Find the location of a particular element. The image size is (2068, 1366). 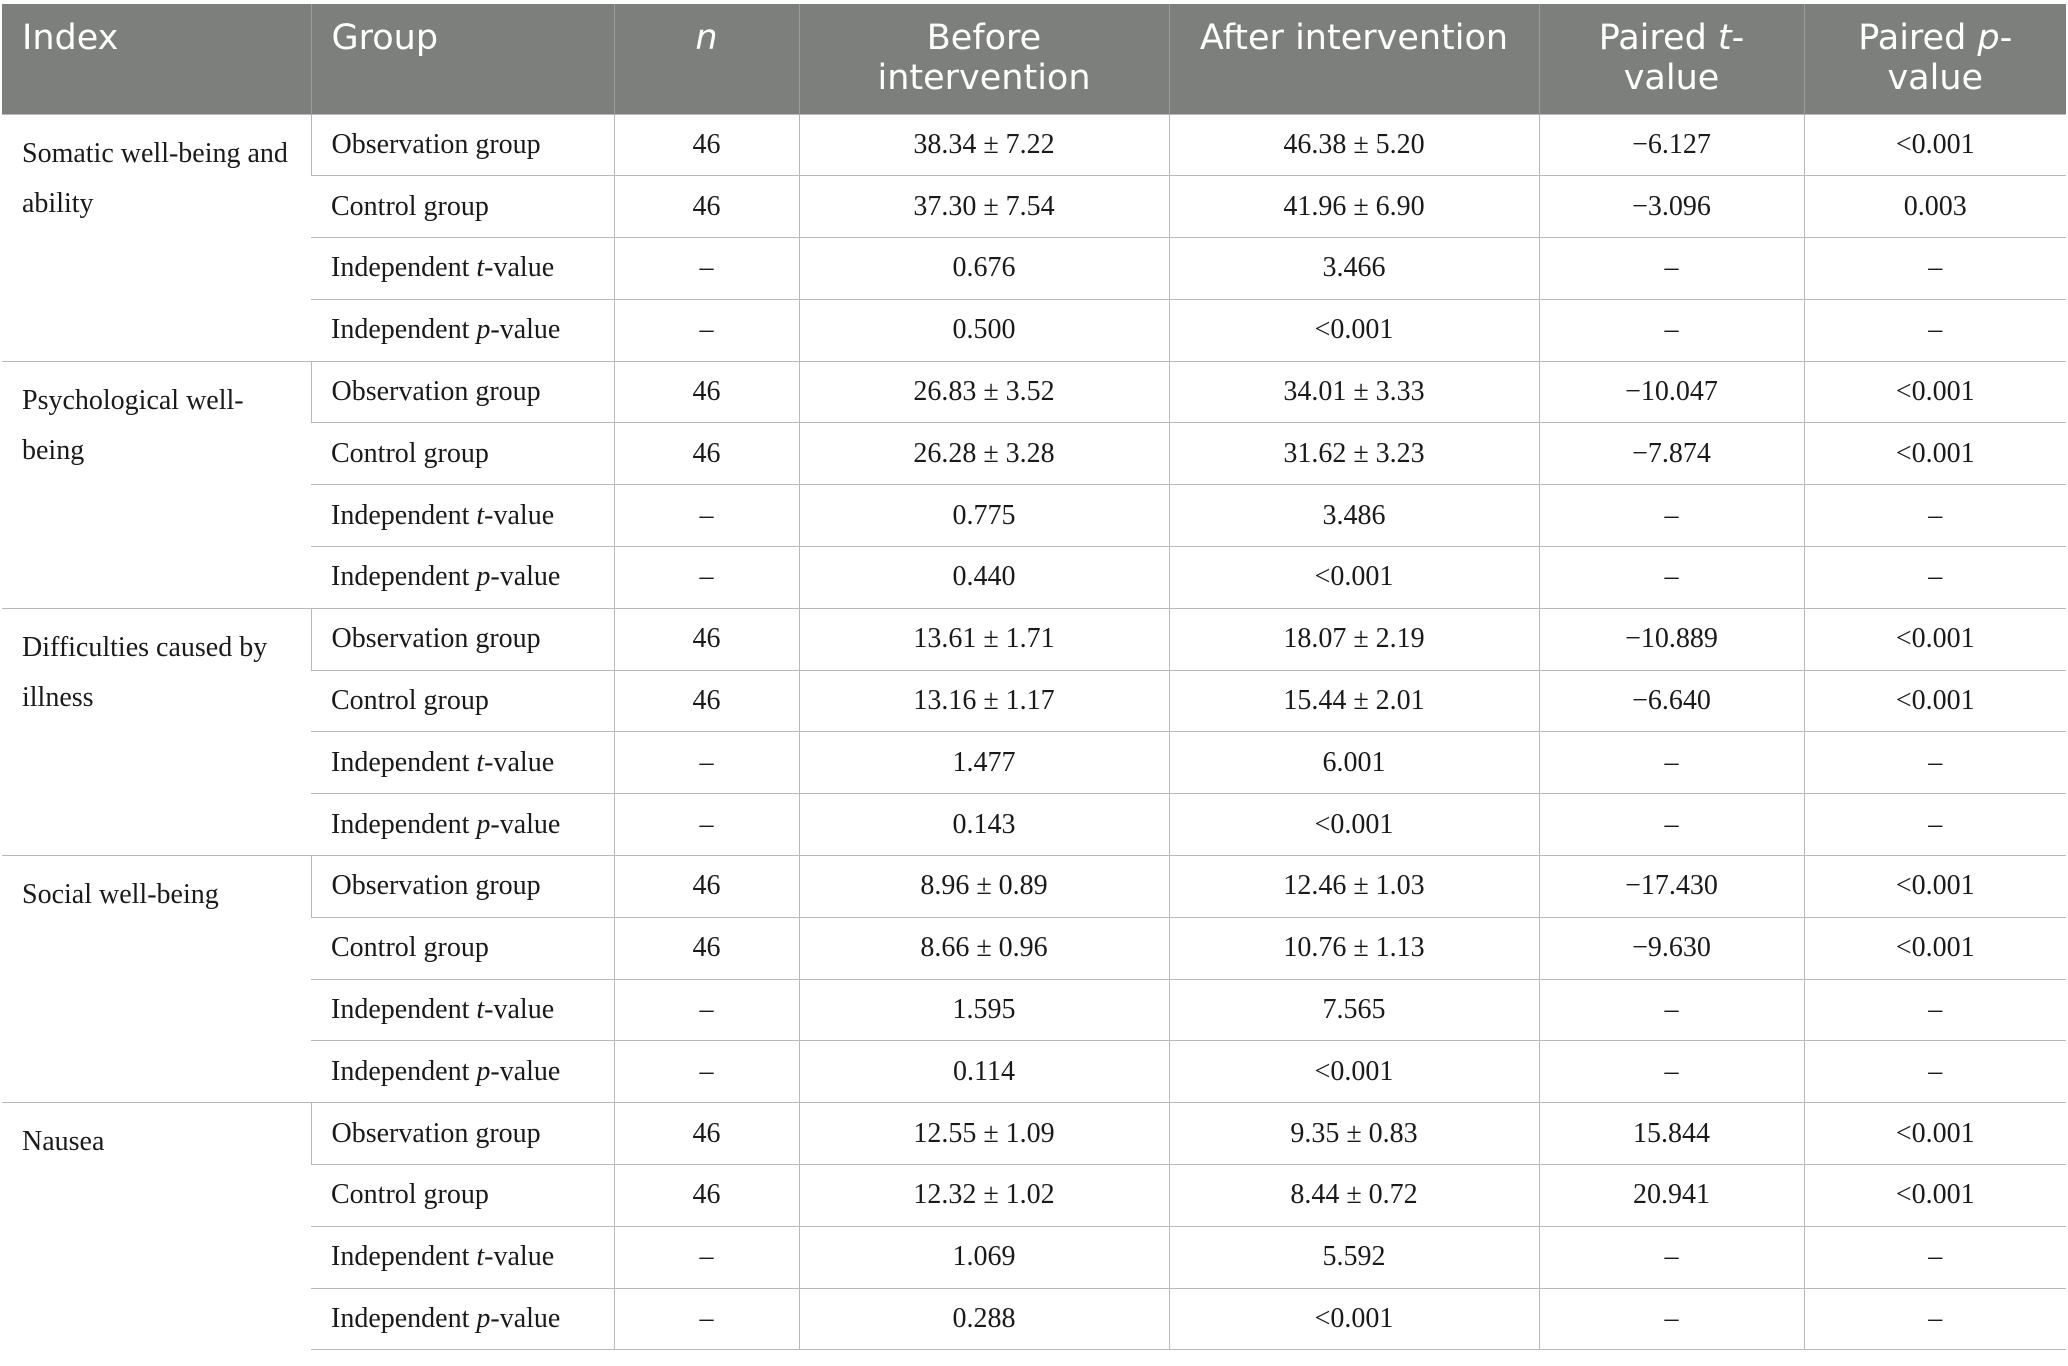

before-cell: 37.30 ± 7.54 is located at coordinates (983, 206).